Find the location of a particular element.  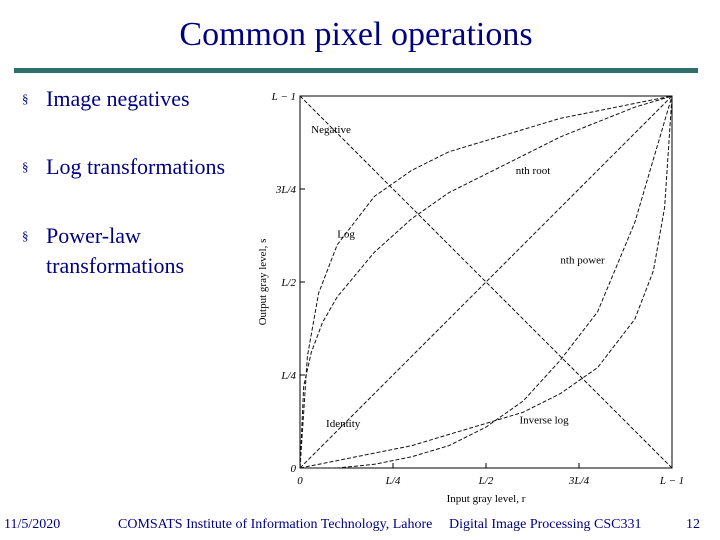

bullet-text: Power-law transformations is located at coordinates (115, 250).